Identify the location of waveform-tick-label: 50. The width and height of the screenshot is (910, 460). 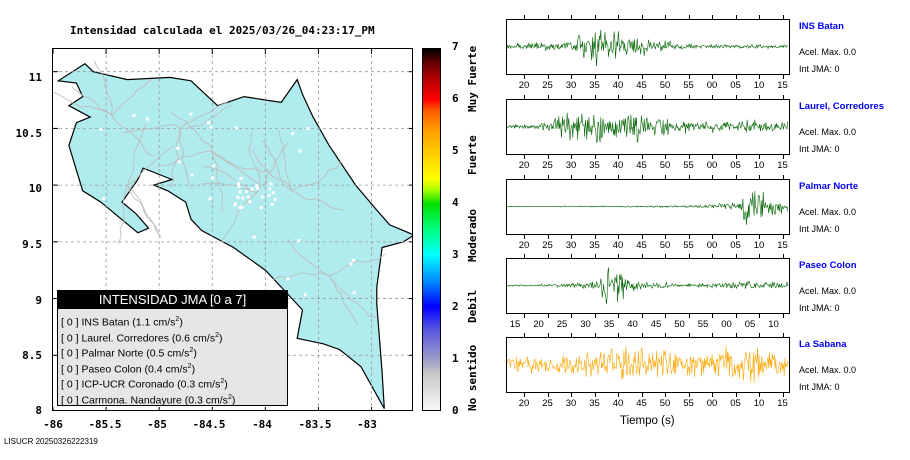
(679, 324).